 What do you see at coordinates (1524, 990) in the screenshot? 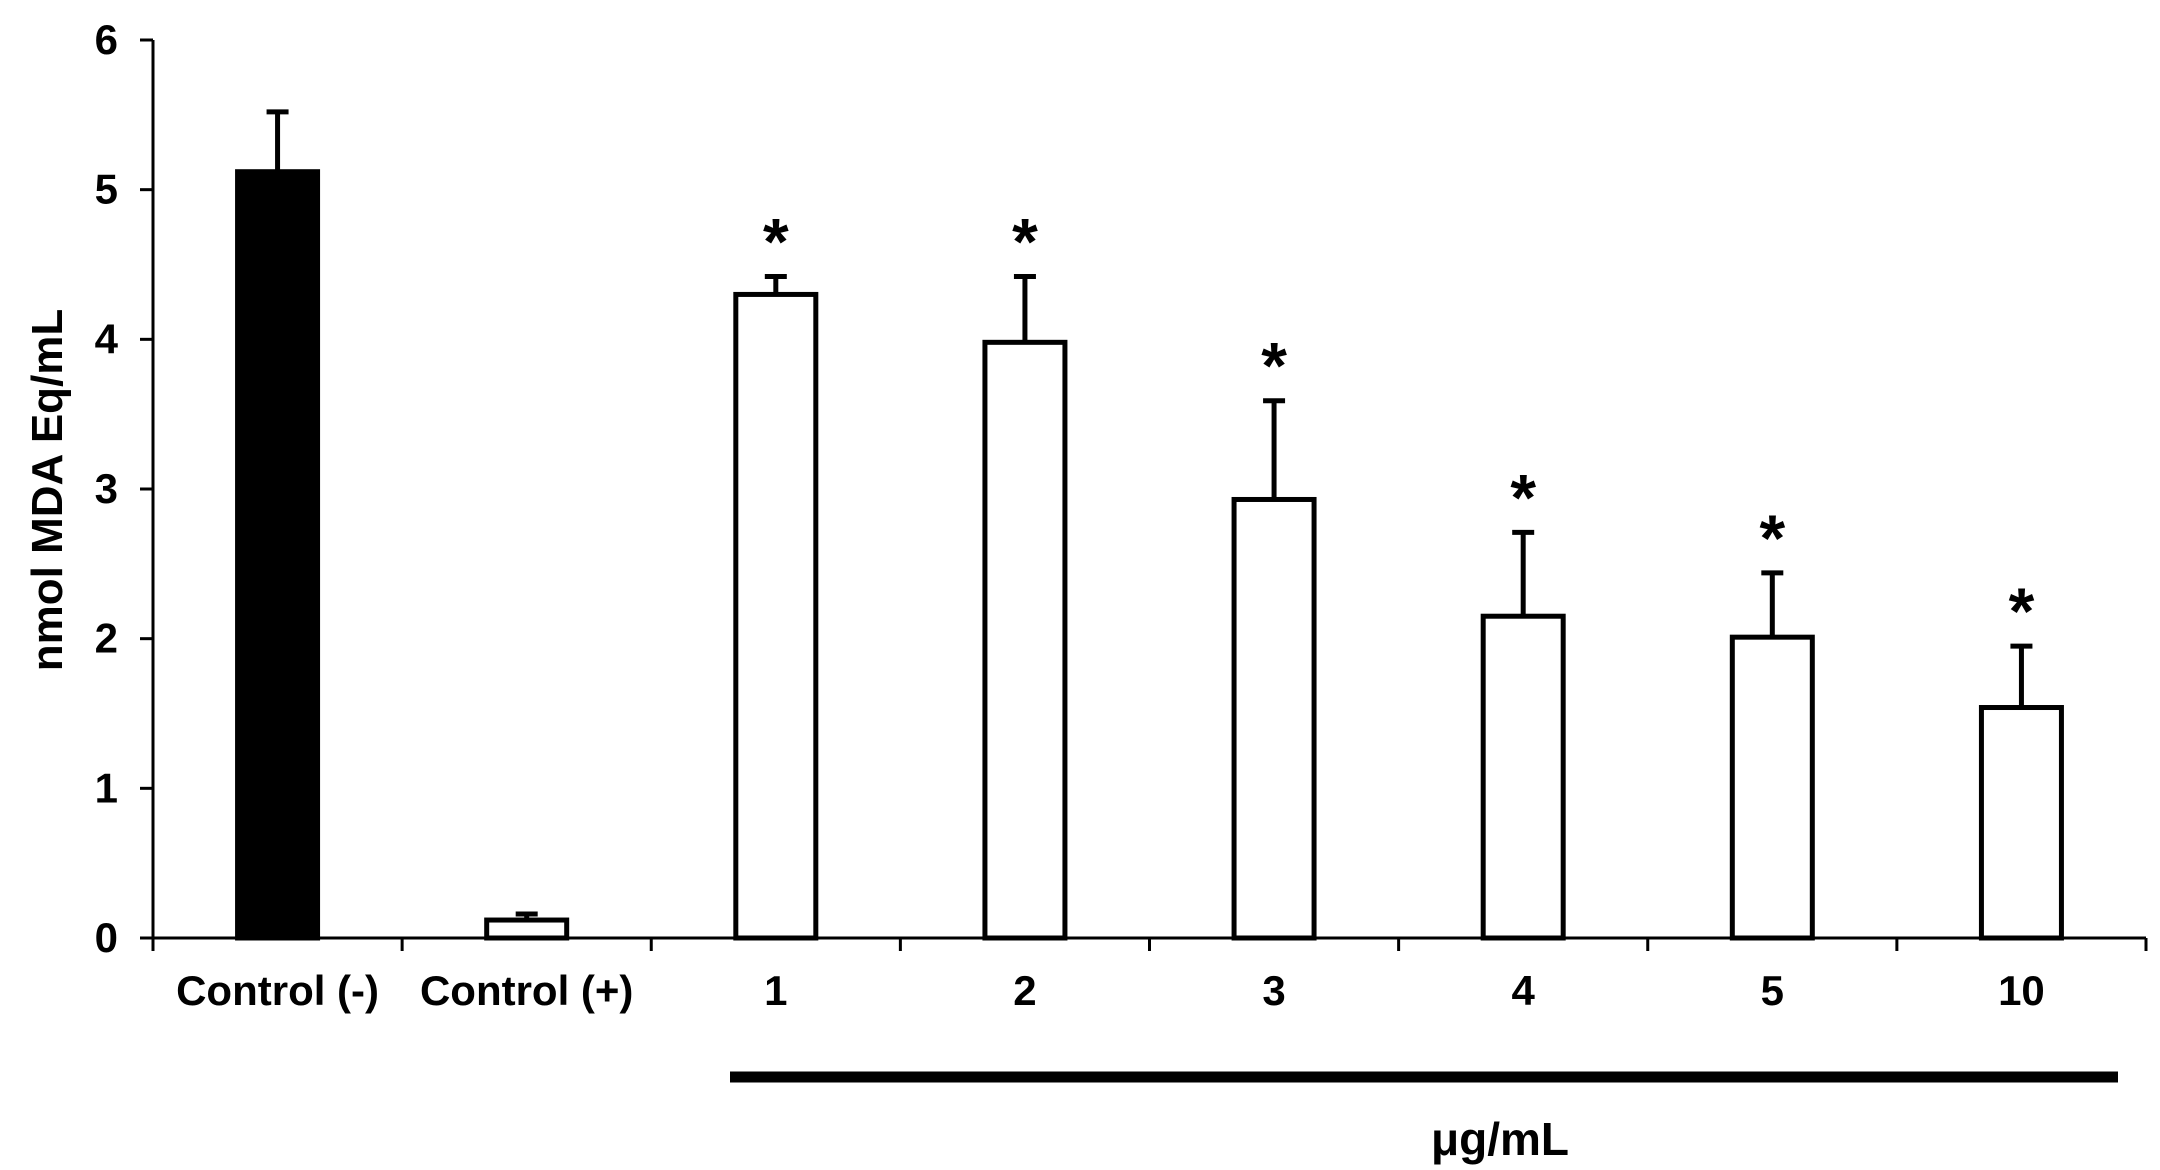
I see `x-category-label: 4` at bounding box center [1524, 990].